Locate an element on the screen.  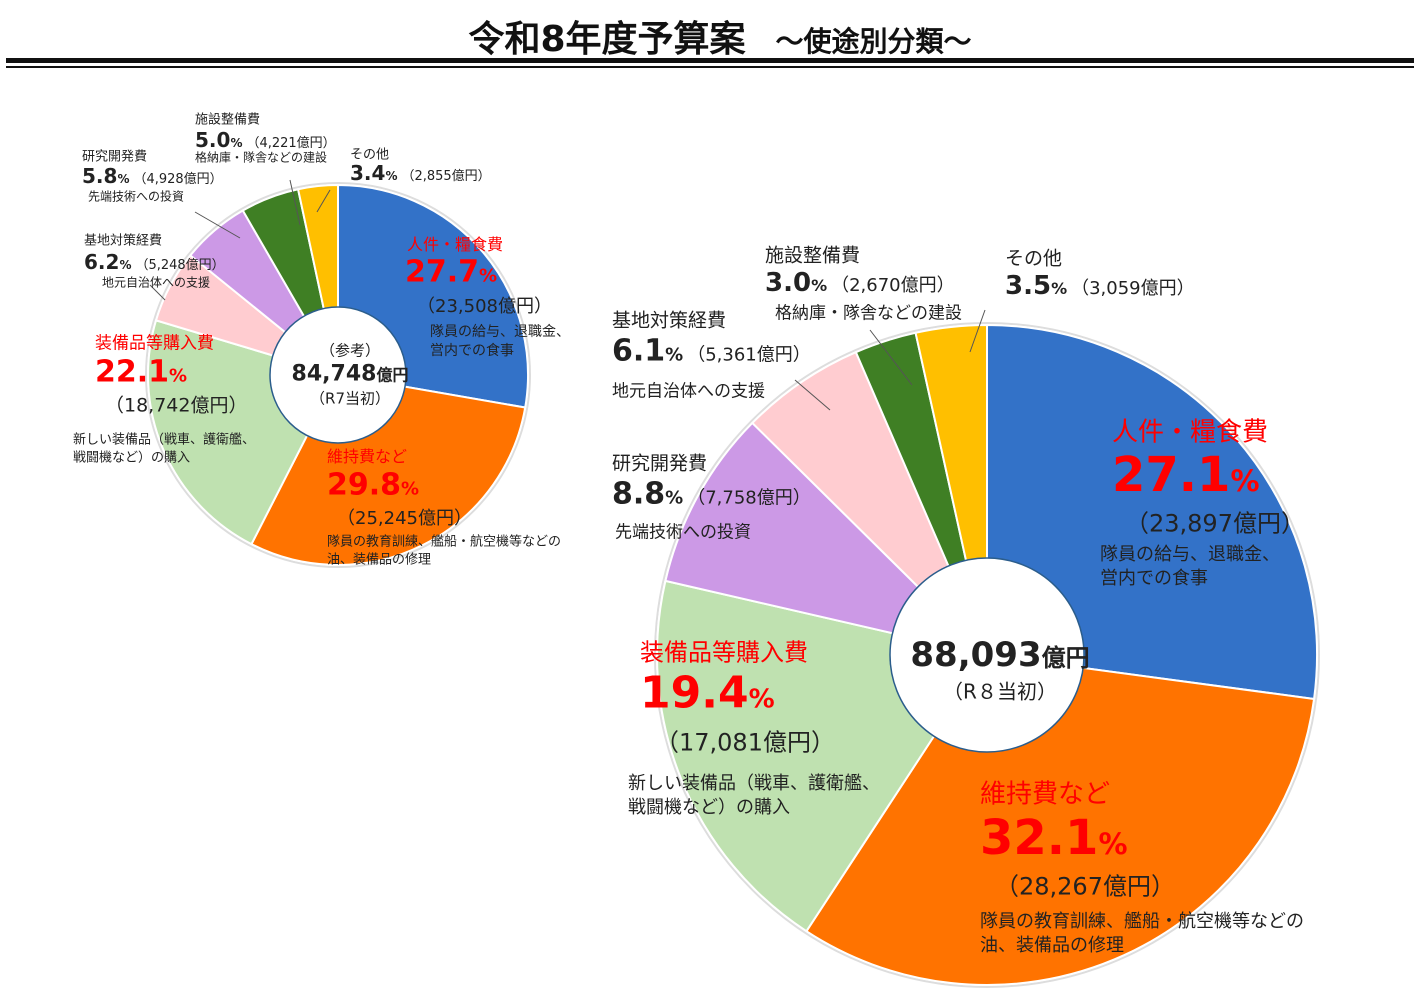
title-rule-thin is located at coordinates (710, 67).